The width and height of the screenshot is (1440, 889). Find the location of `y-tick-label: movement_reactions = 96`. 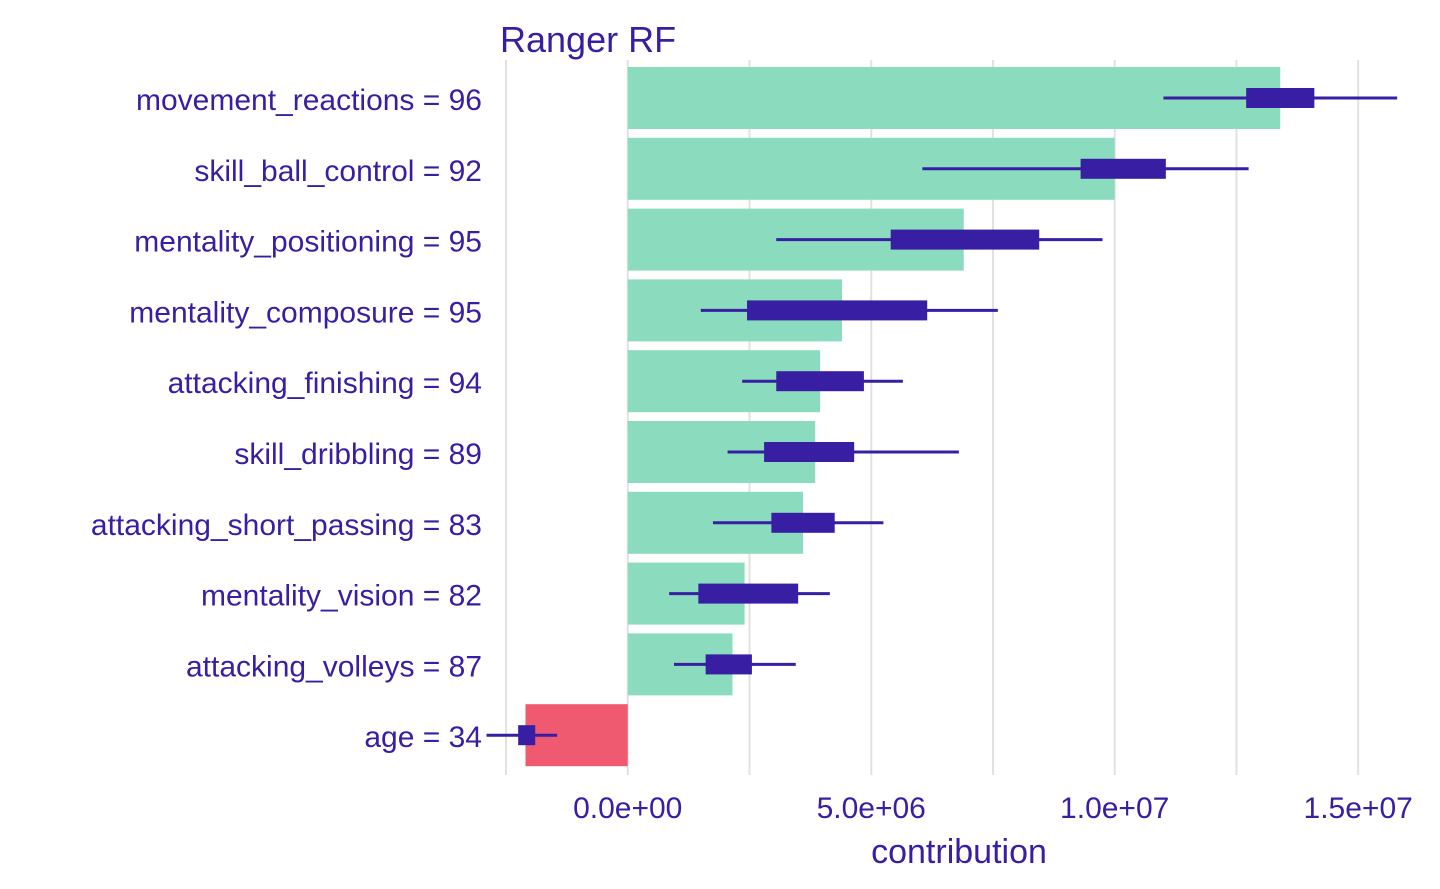

y-tick-label: movement_reactions = 96 is located at coordinates (309, 100).